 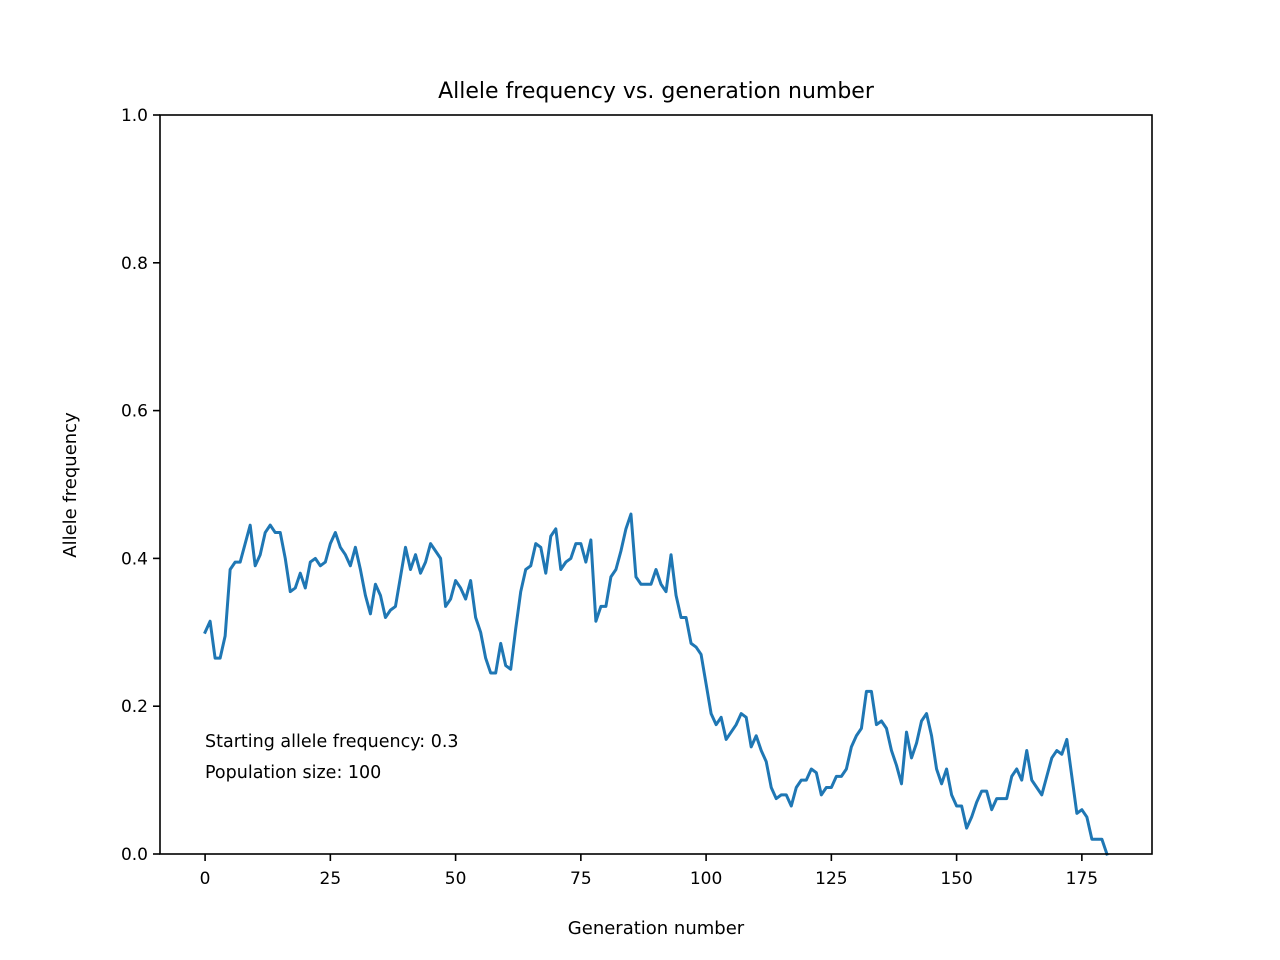 I want to click on x-tick-label: 125, so click(x=831, y=879).